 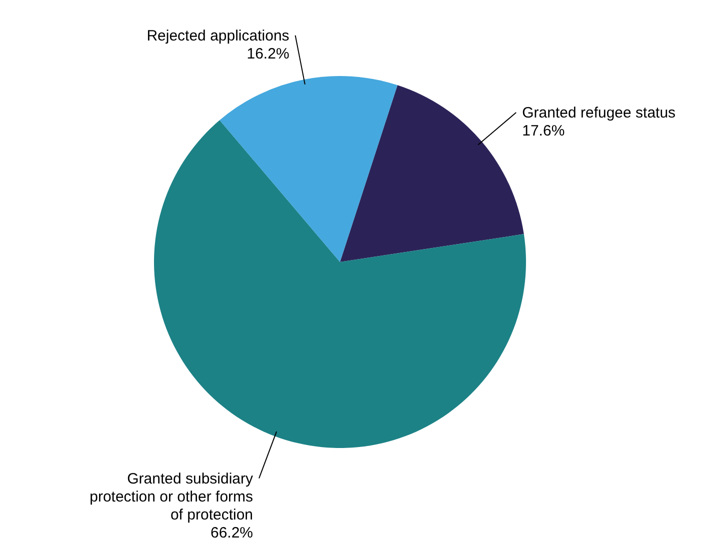 I want to click on data-label: 66.2%, so click(x=232, y=533).